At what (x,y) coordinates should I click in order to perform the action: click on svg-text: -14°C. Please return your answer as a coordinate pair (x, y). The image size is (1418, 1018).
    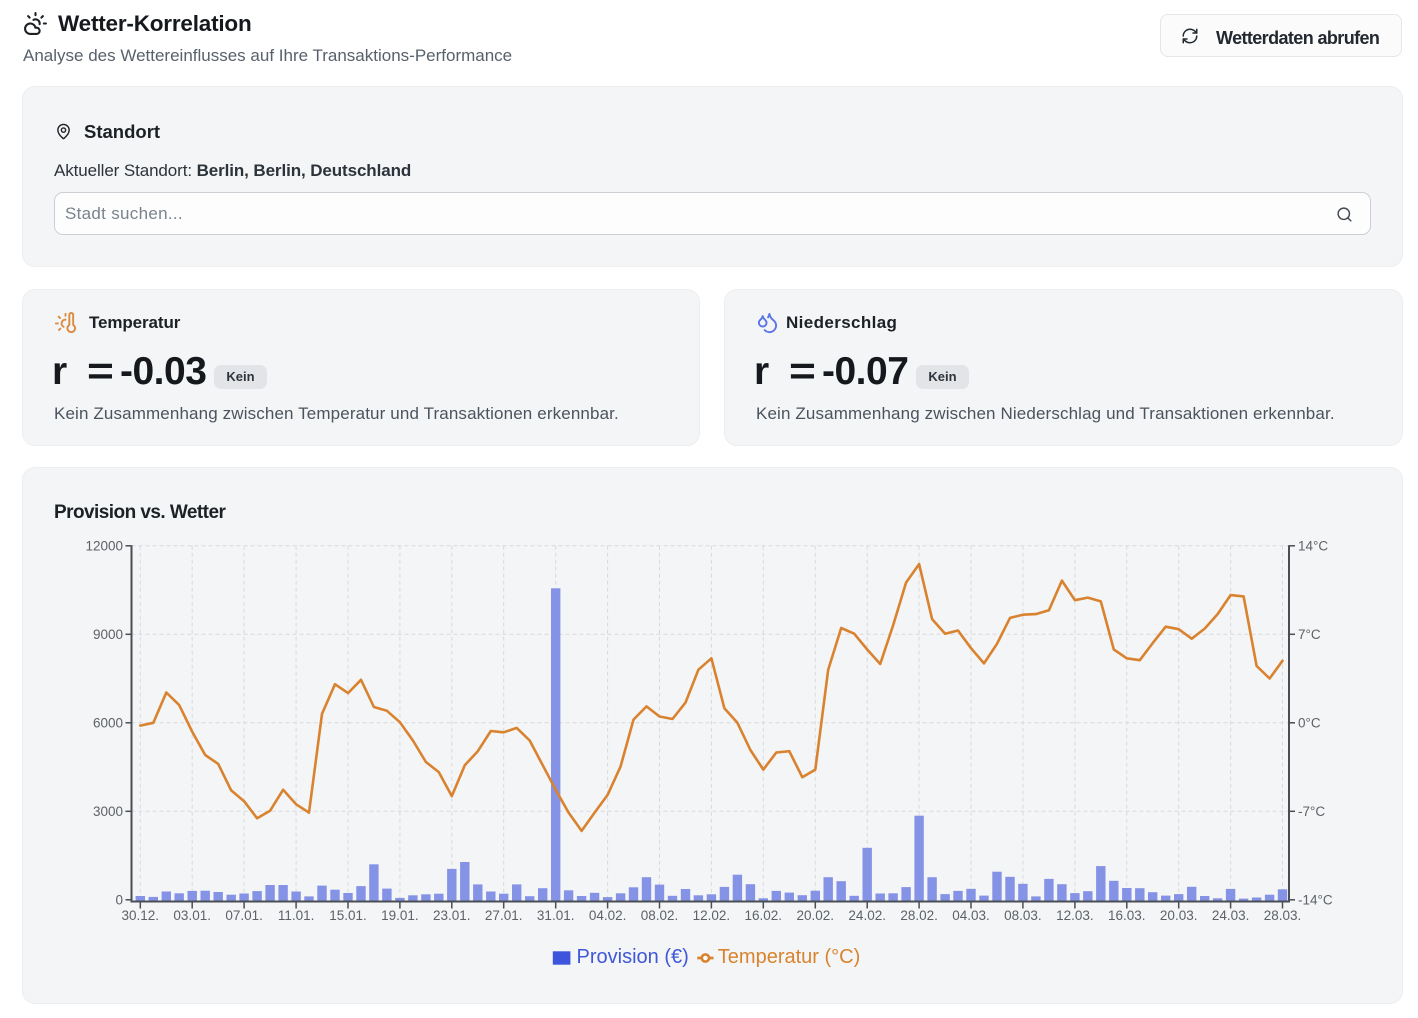
    Looking at the image, I should click on (1315, 899).